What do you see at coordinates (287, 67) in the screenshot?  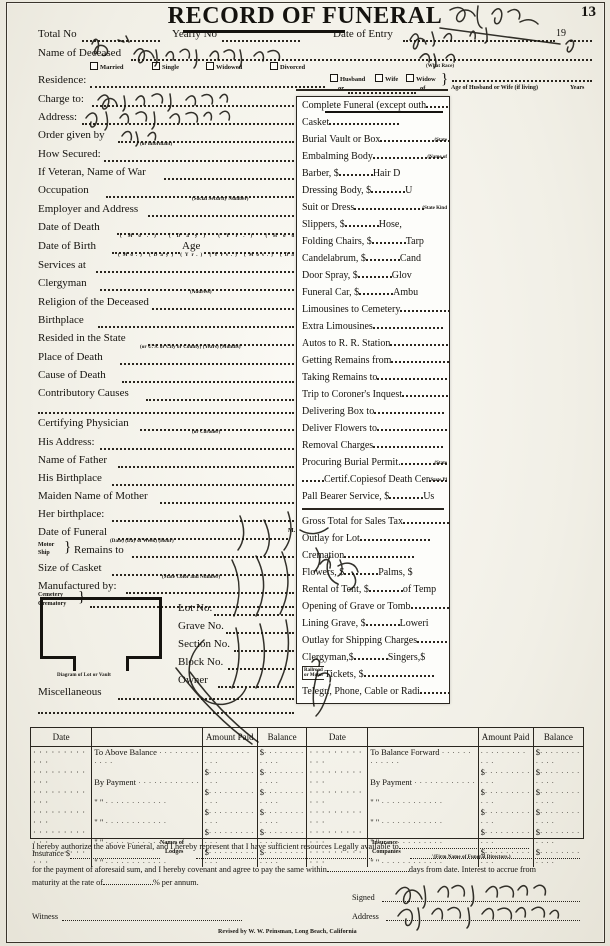 I see `checkbox-divorced: Divorced` at bounding box center [287, 67].